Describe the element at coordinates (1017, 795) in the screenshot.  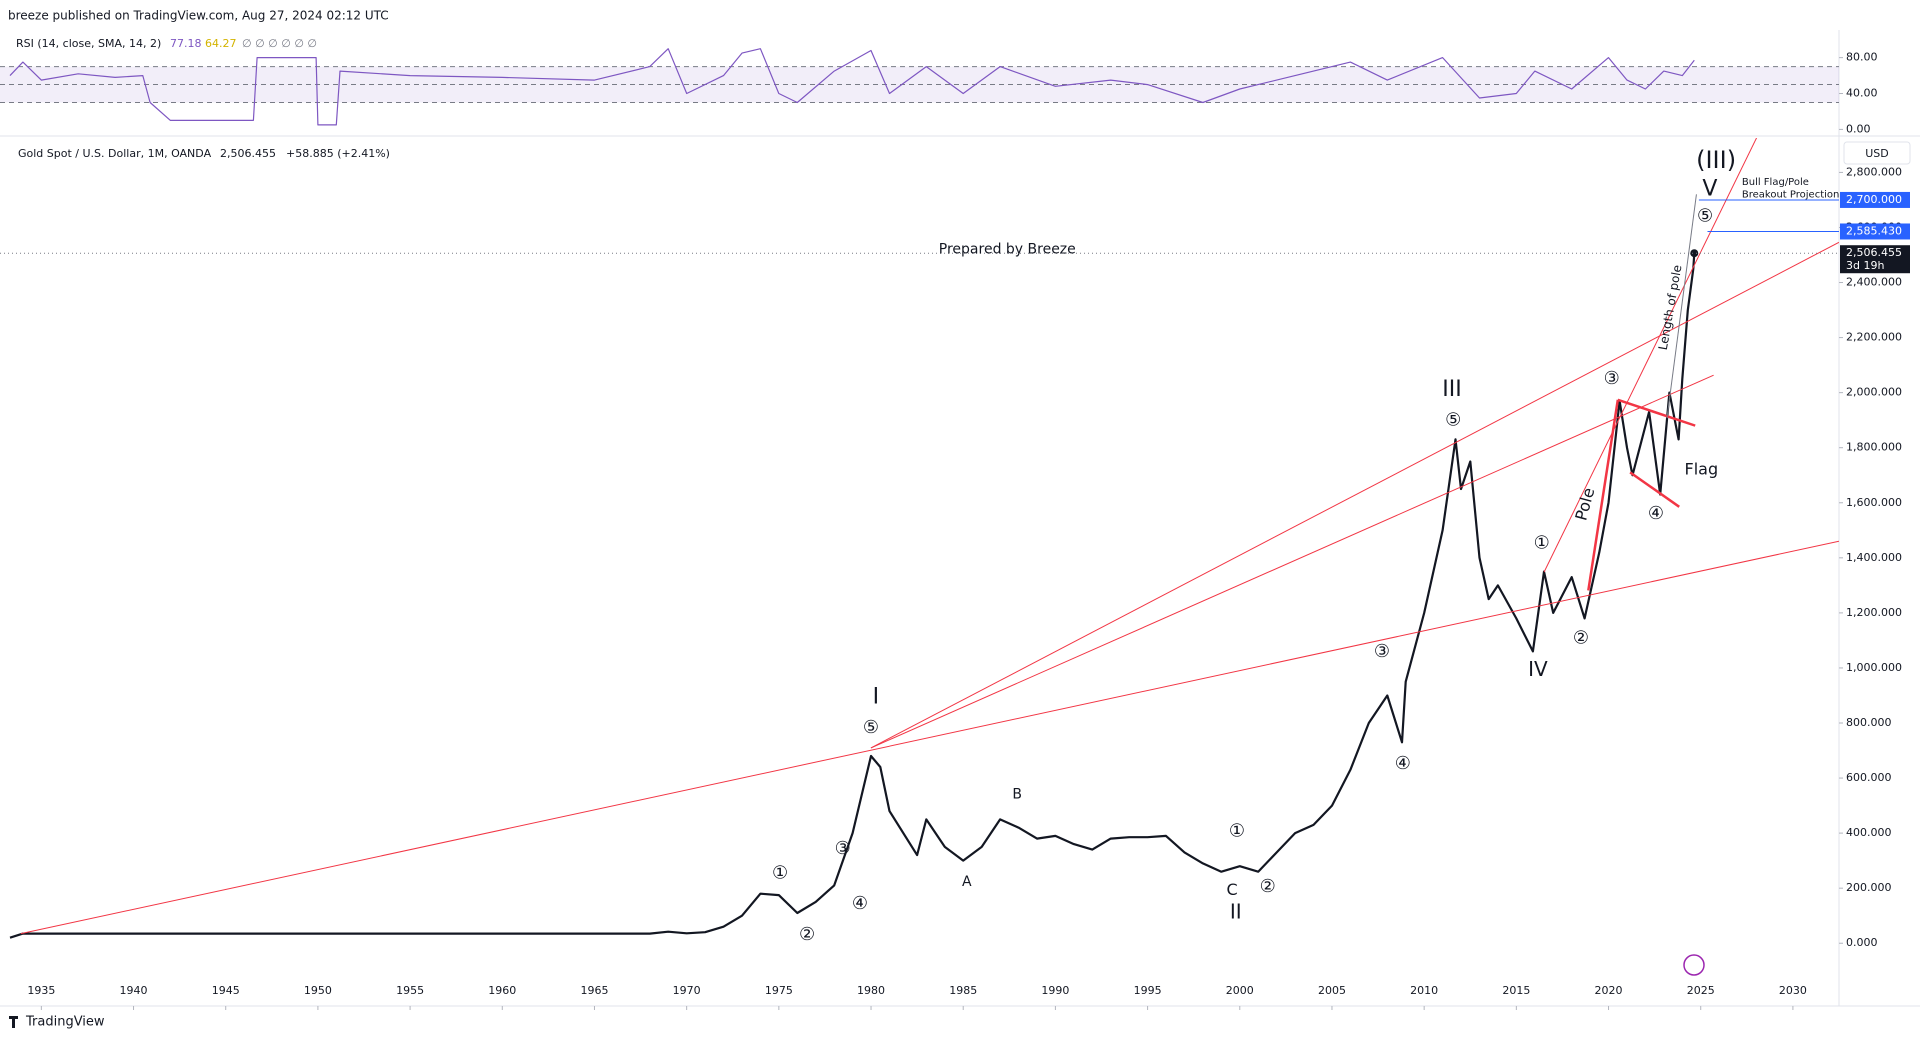
I see `wave-annotation: B` at that location.